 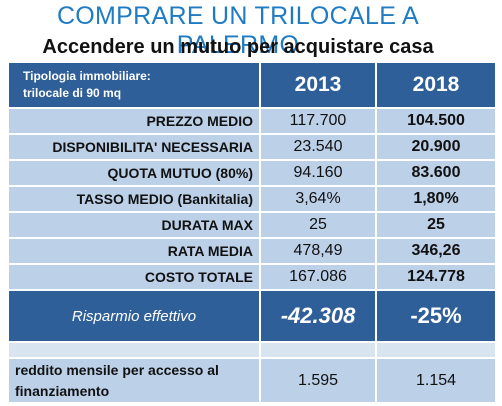 I want to click on data-row: COSTO TOTALE 167.086 124.778, so click(x=252, y=277).